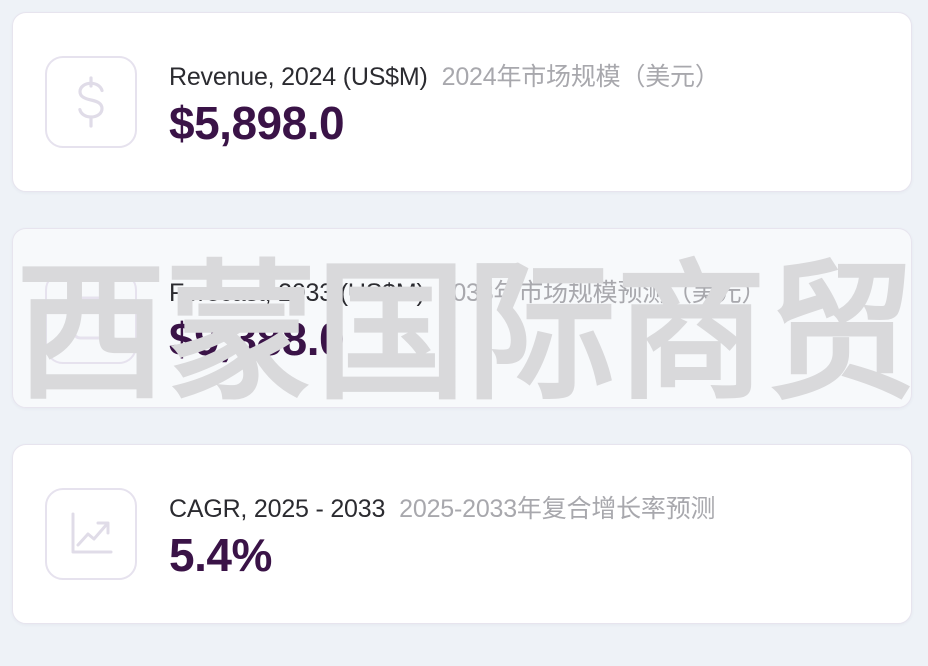 This screenshot has height=666, width=928. I want to click on card-value: 5.4%, so click(220, 554).